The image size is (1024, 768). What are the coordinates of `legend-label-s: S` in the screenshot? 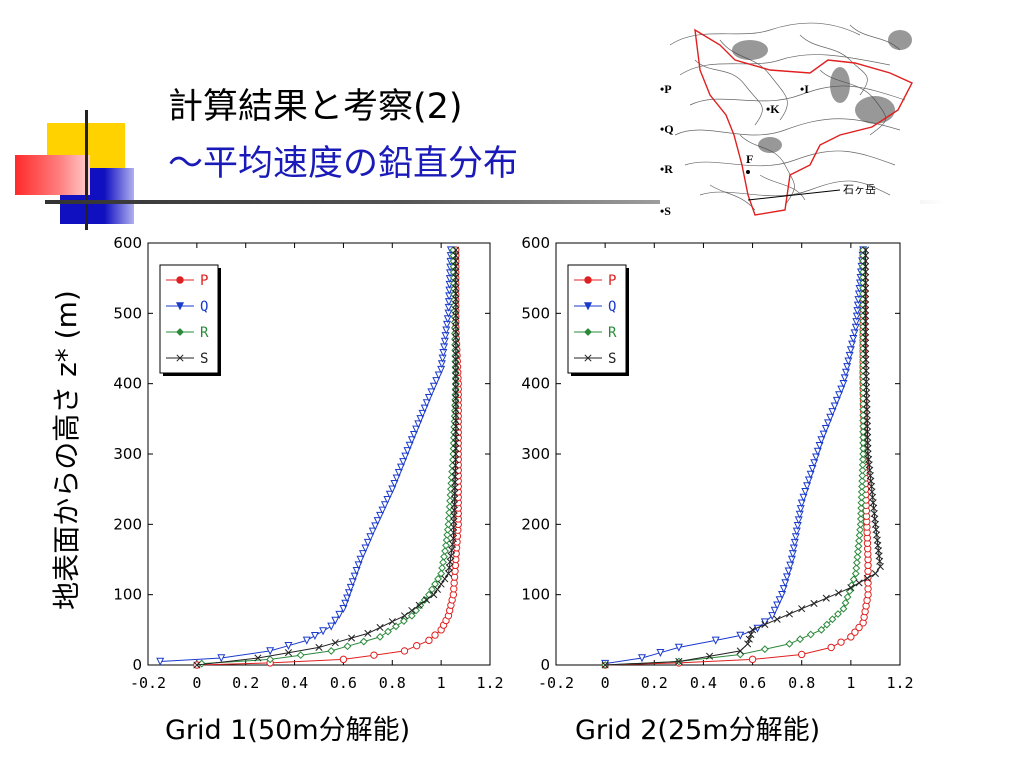 It's located at (612, 359).